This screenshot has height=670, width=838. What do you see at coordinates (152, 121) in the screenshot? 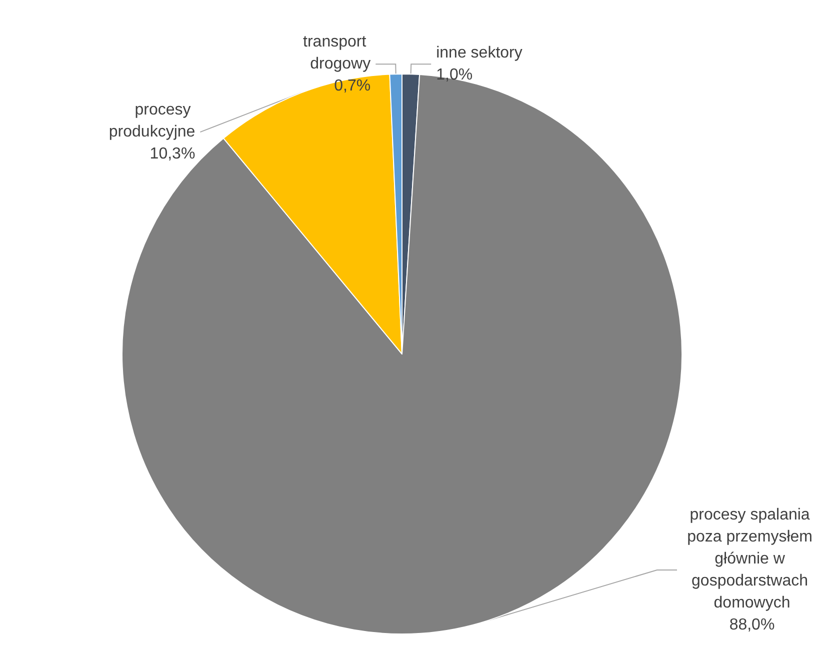
I see `slice-label: procesy produkcyjne` at bounding box center [152, 121].